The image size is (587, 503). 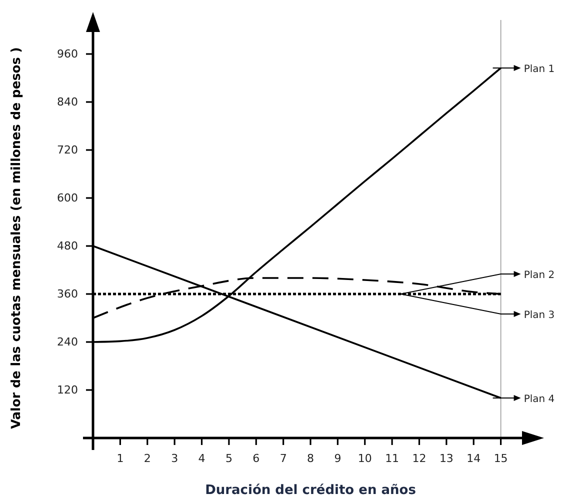 I want to click on y-tick-label: 840, so click(x=67, y=102).